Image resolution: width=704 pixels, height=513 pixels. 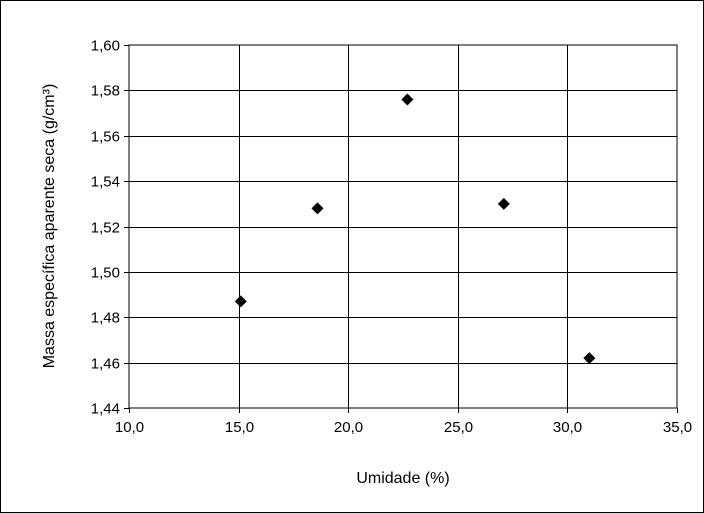 I want to click on y-tick-label: 1,60, so click(x=105, y=46).